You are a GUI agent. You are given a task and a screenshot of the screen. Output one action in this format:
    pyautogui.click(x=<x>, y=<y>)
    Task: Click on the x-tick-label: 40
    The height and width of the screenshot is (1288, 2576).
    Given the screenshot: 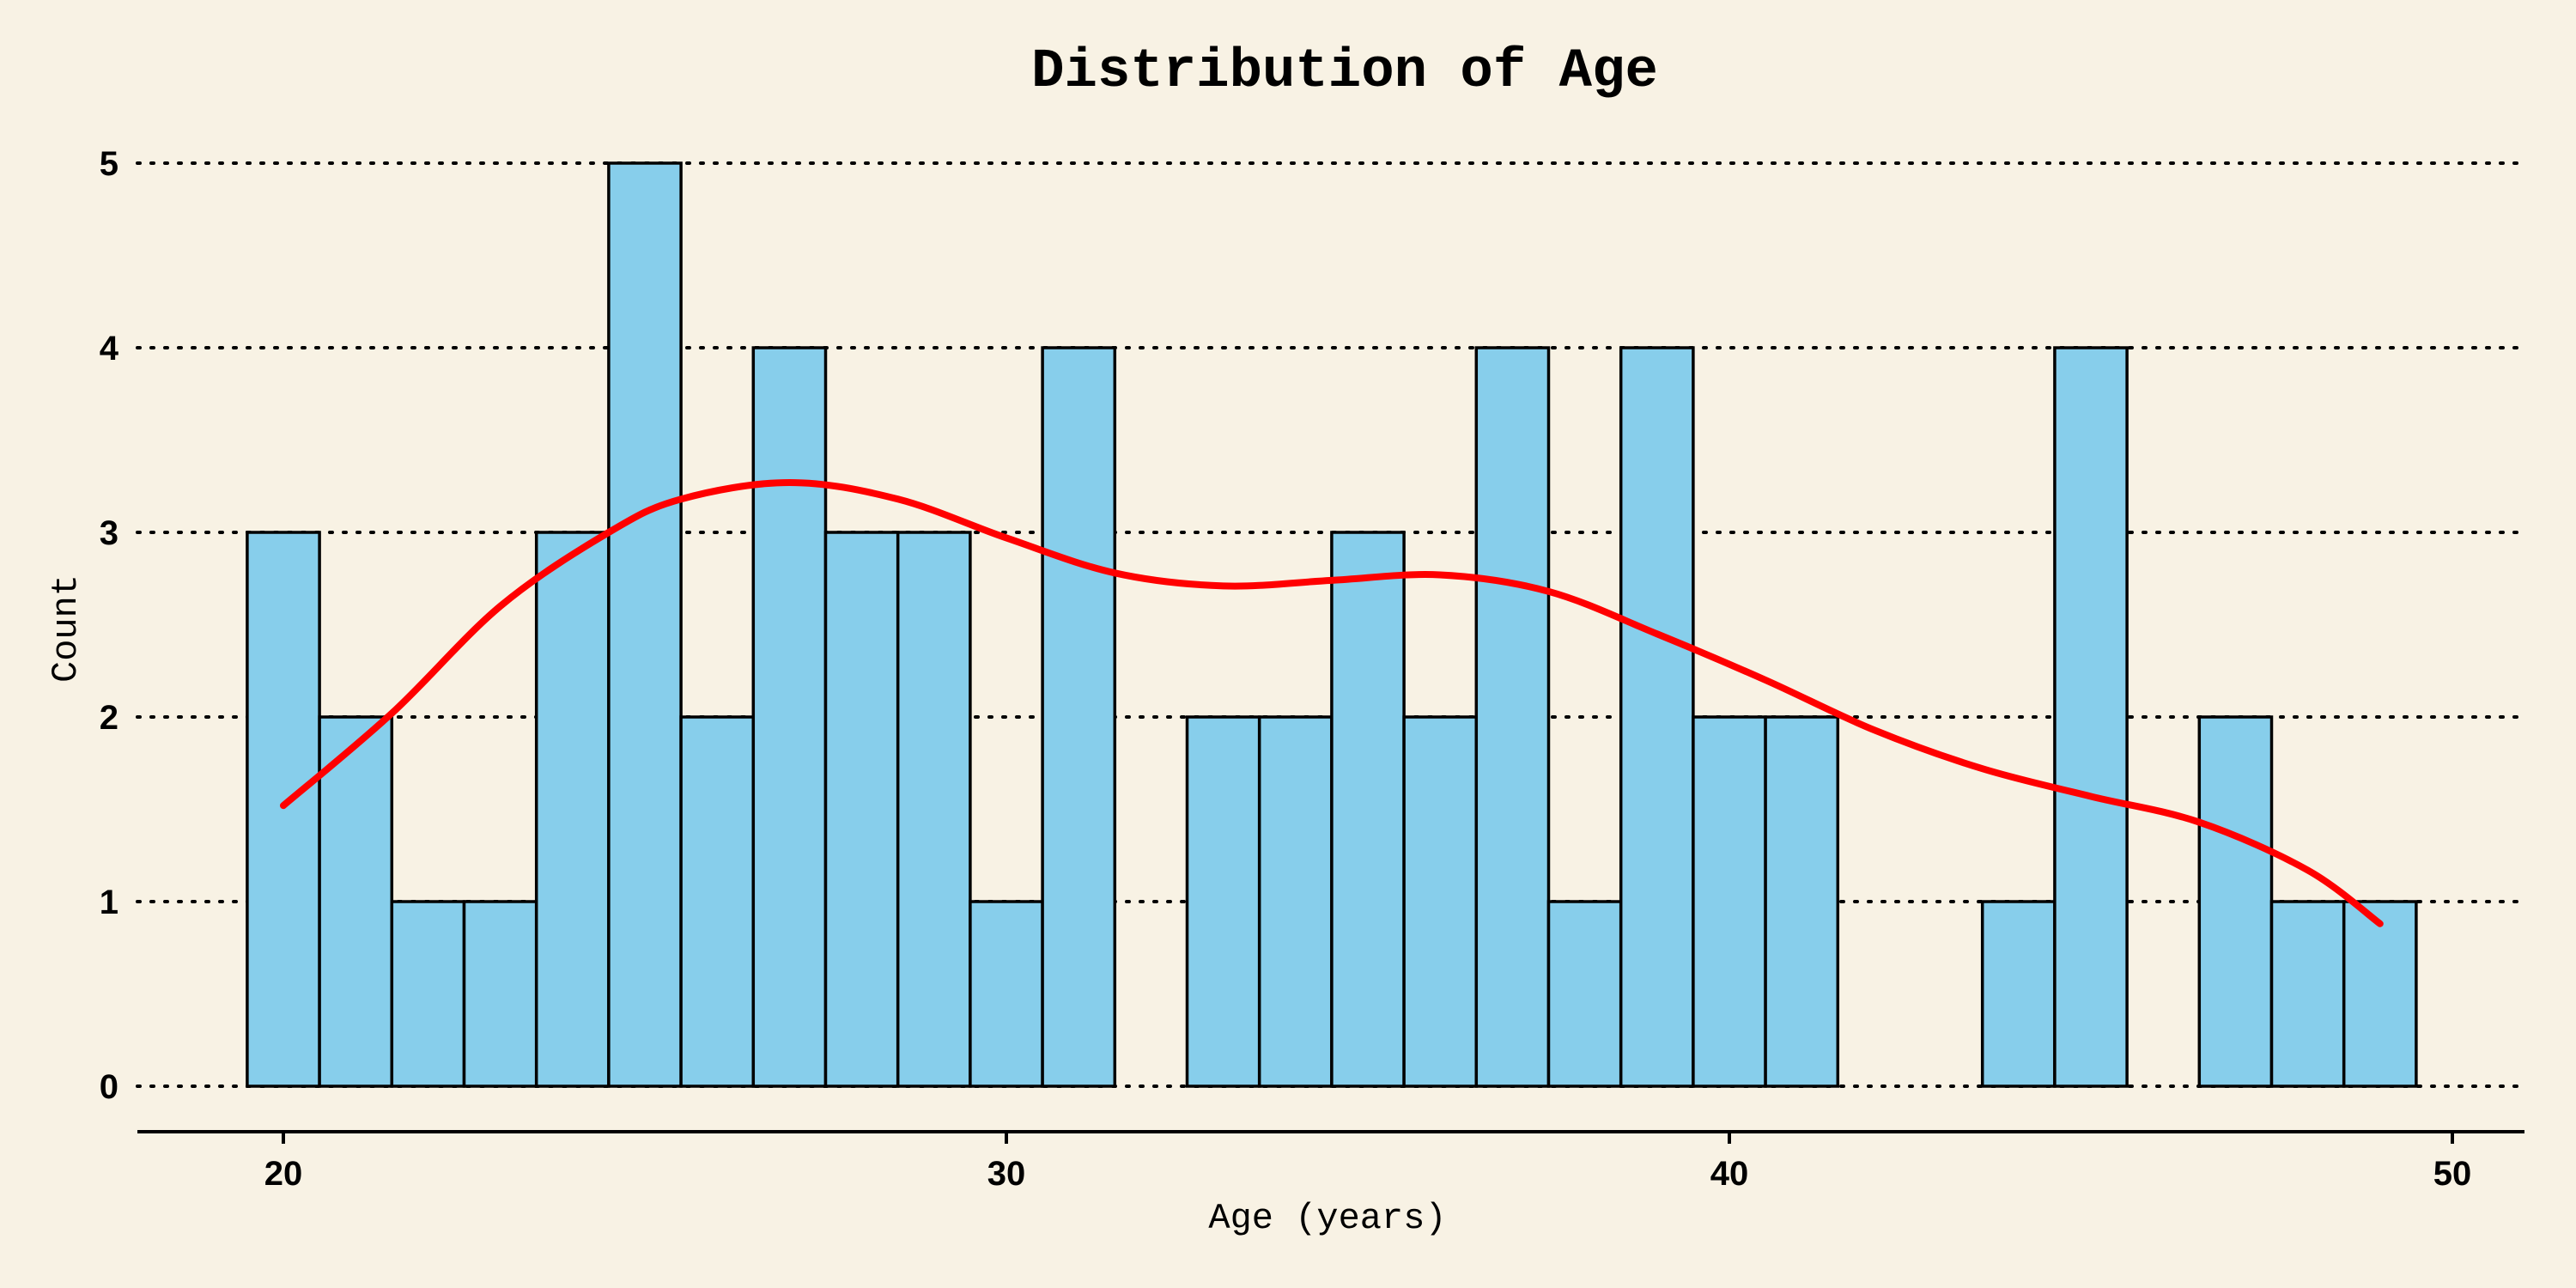 What is the action you would take?
    pyautogui.click(x=1729, y=1174)
    